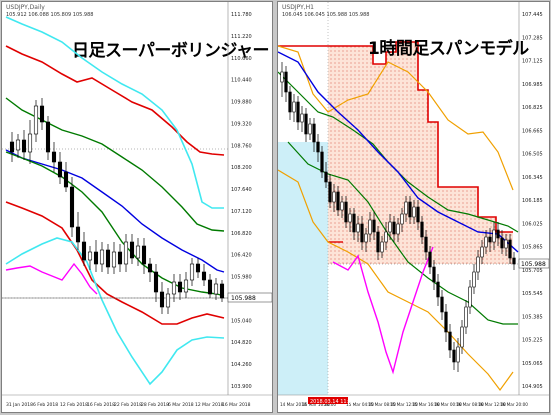 This screenshot has height=415, width=551. What do you see at coordinates (241, 365) in the screenshot?
I see `price-tick-label: 104.260` at bounding box center [241, 365].